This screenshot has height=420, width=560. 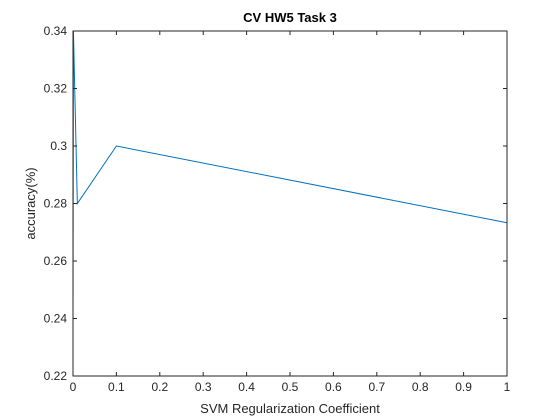 I want to click on x-tick-label: 0.3, so click(x=203, y=387).